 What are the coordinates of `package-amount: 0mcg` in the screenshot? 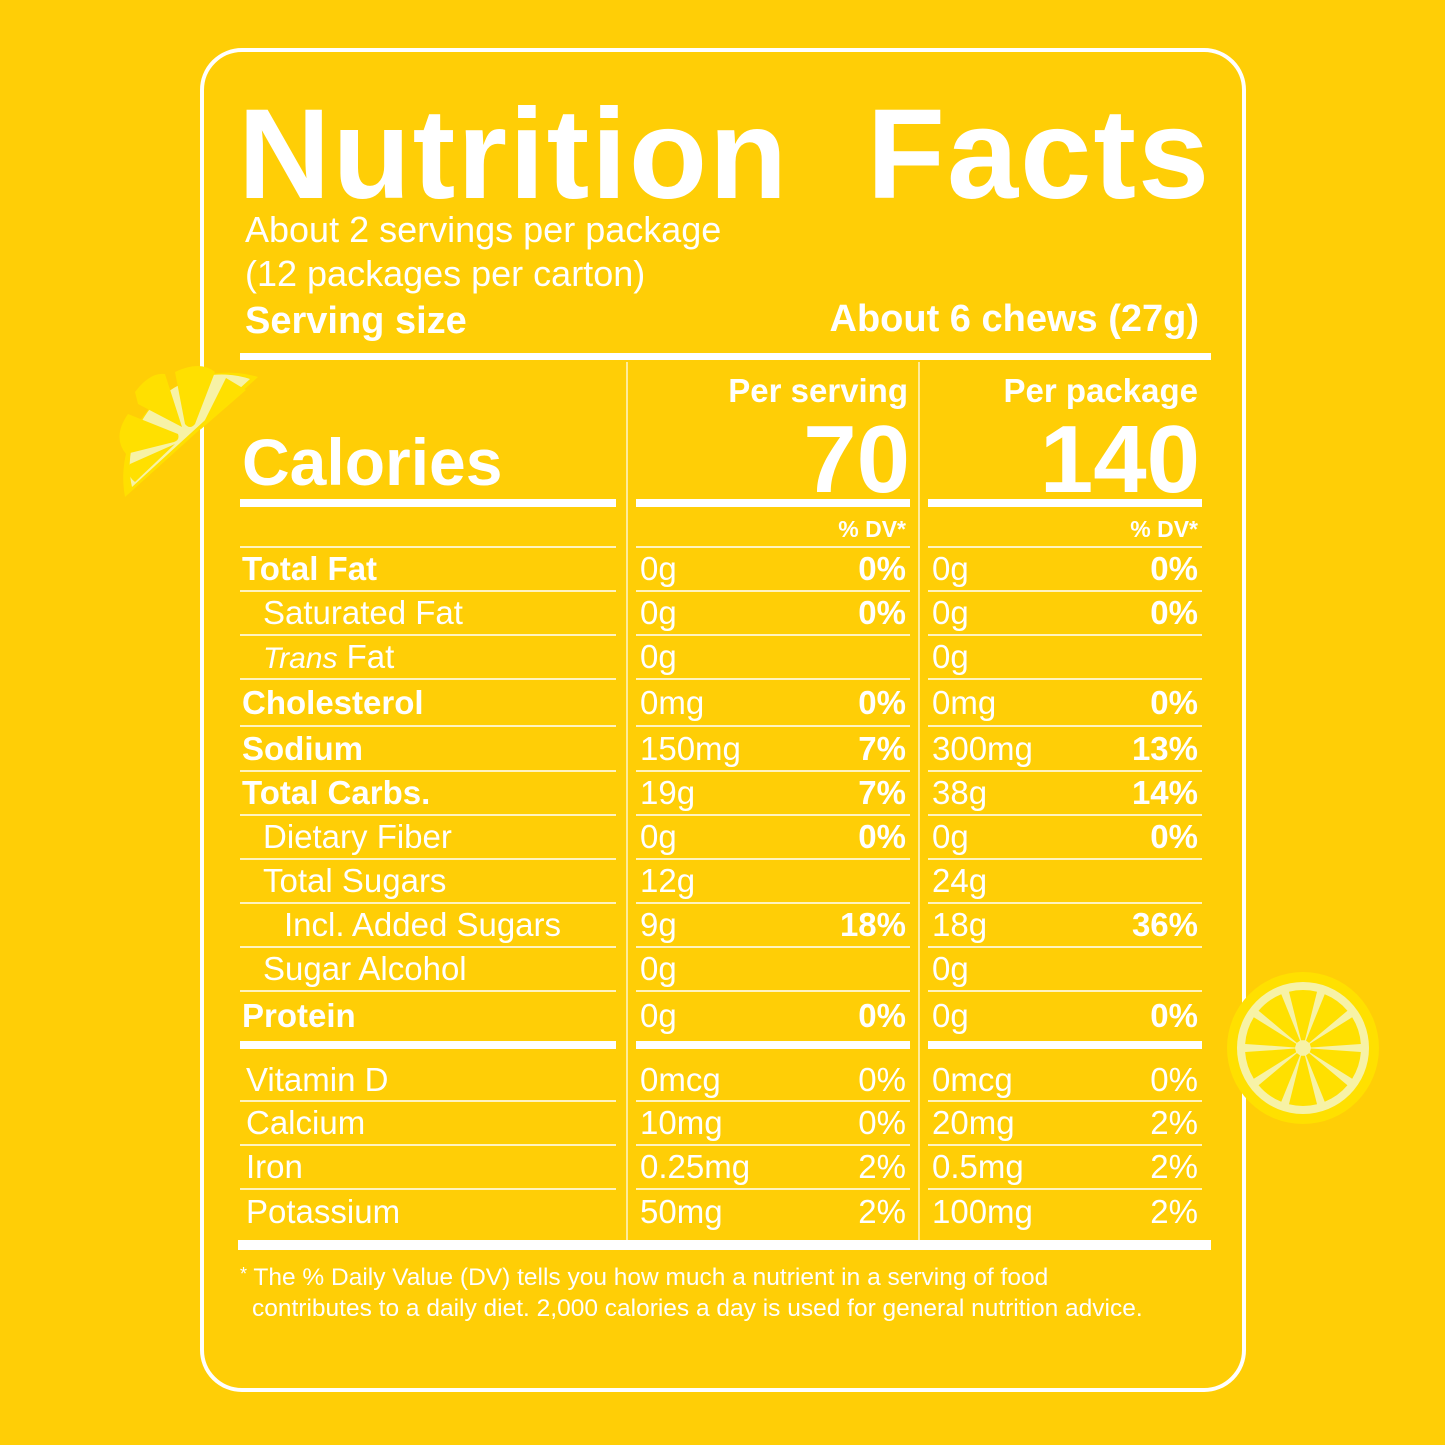 It's located at (972, 1079).